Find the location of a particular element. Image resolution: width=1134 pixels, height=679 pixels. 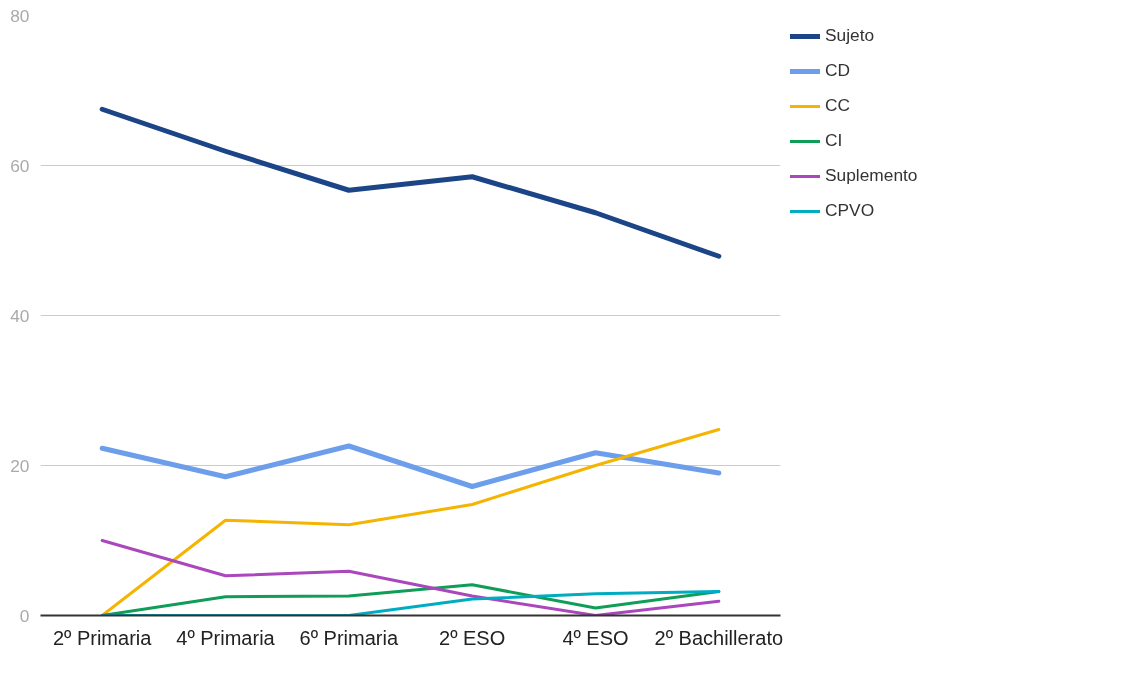

legend-label: CPVO is located at coordinates (850, 210).